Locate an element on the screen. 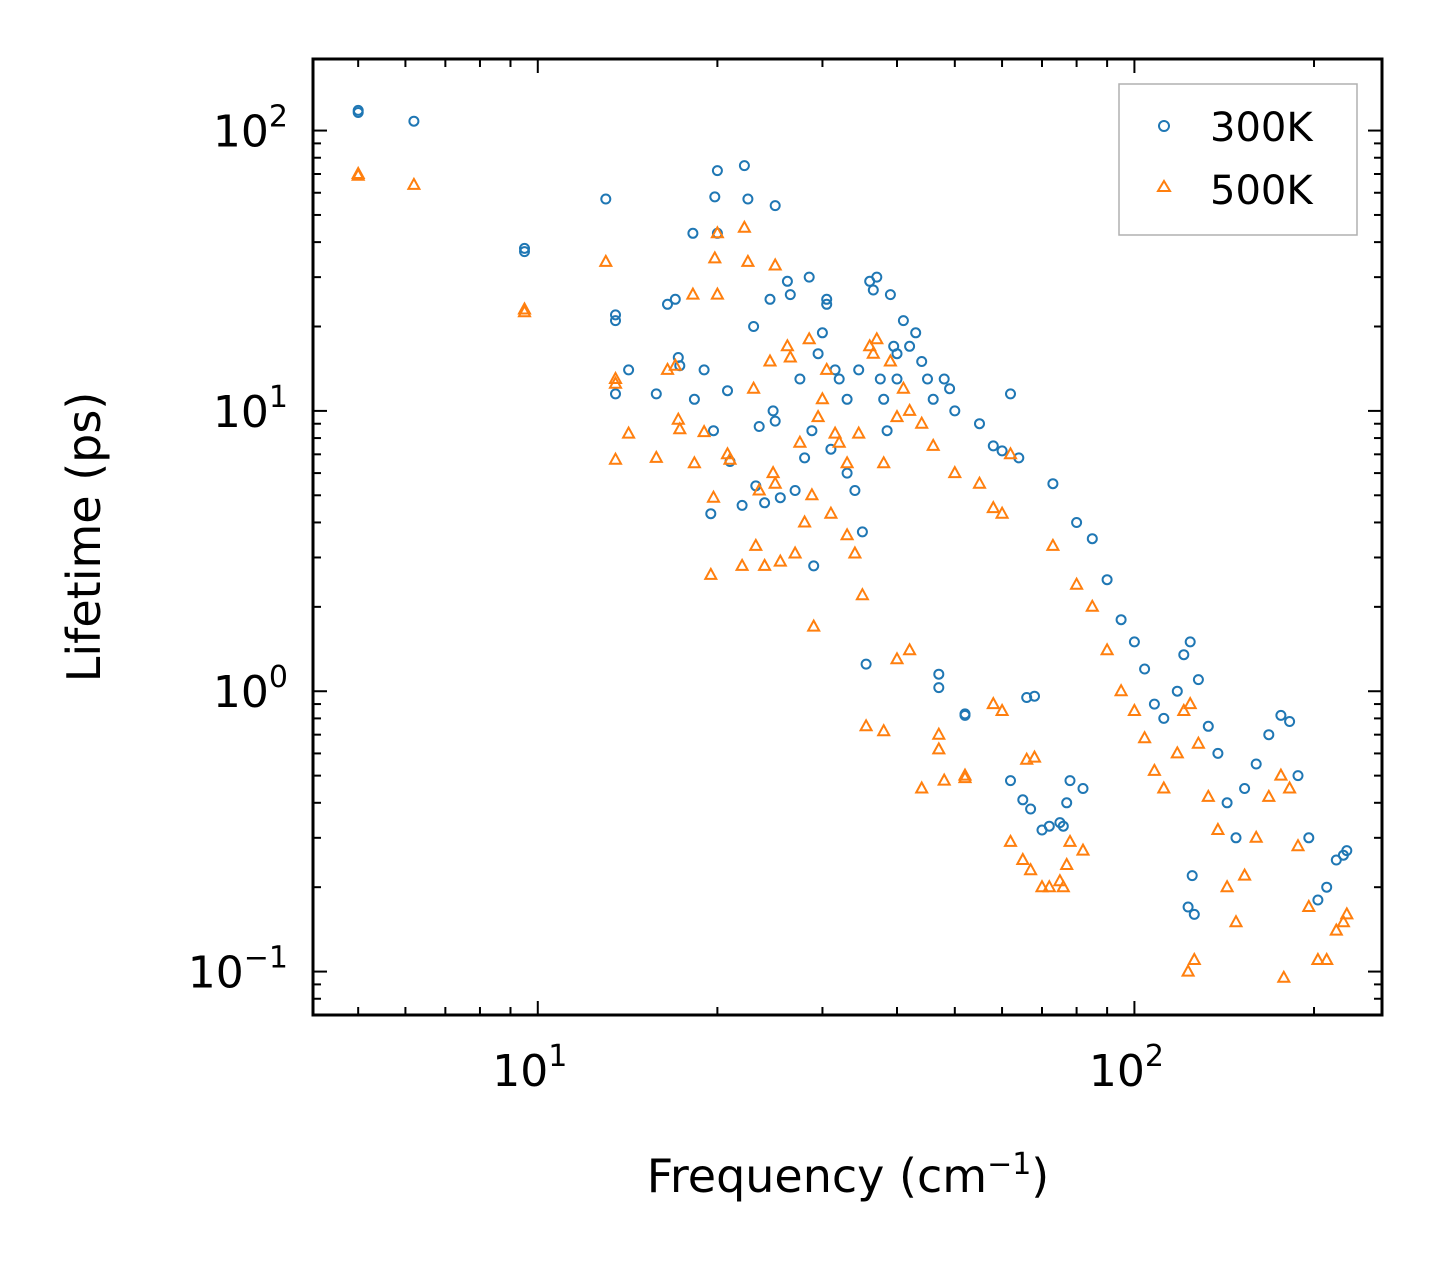 This screenshot has width=1442, height=1265. legend: 300K 500K is located at coordinates (1238, 159).